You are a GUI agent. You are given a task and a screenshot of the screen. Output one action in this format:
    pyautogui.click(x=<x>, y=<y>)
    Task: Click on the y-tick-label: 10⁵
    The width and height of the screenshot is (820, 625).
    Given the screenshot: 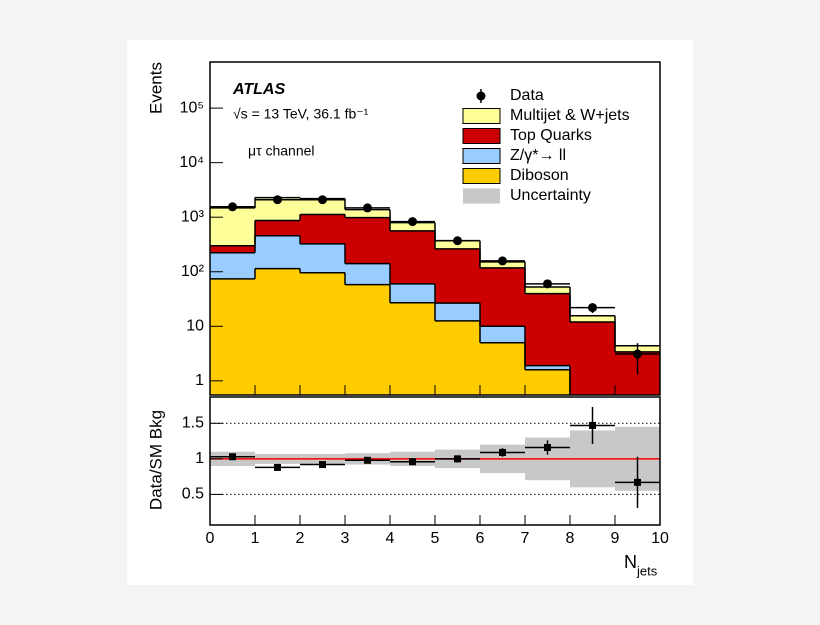 What is the action you would take?
    pyautogui.click(x=192, y=107)
    